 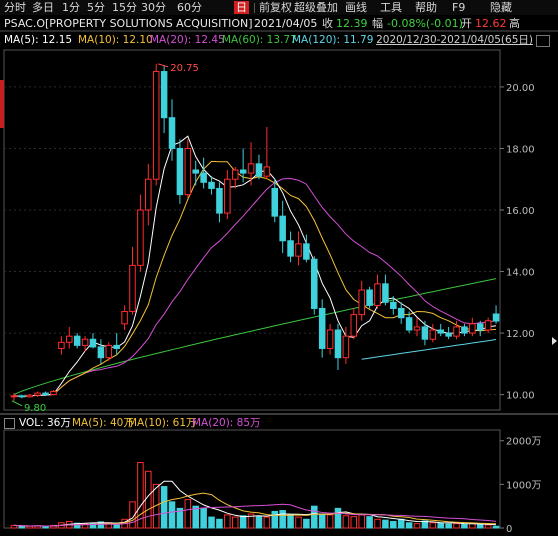 I want to click on menu-hide: 隐藏, so click(x=501, y=7).